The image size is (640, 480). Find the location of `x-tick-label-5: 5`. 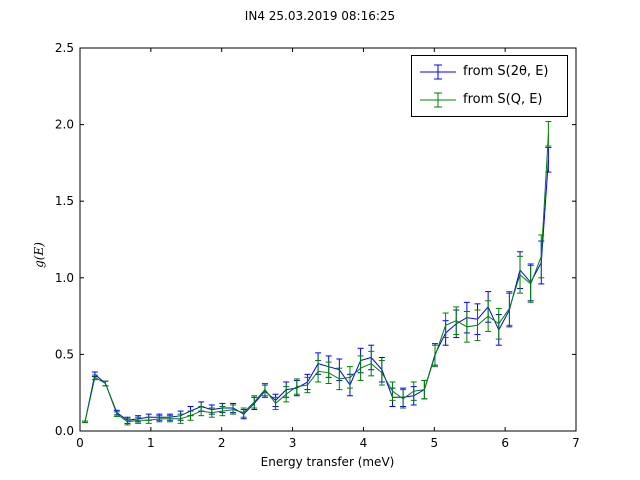

x-tick-label-5: 5 is located at coordinates (434, 443).